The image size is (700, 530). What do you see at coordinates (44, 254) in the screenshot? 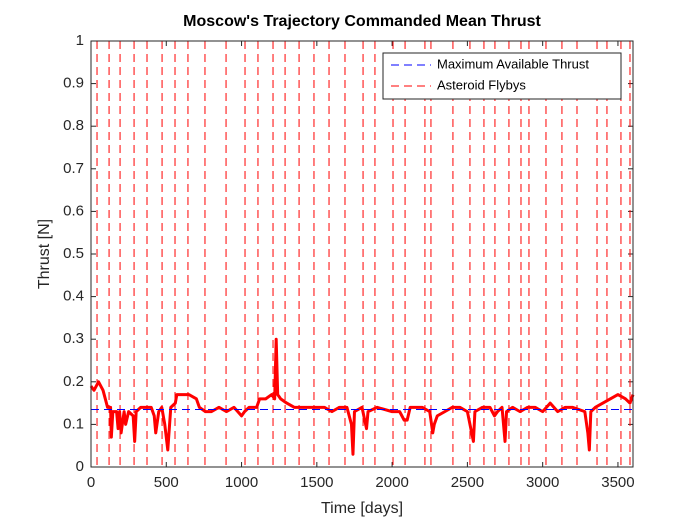
I see `y-axis-label: Thrust [N]` at bounding box center [44, 254].